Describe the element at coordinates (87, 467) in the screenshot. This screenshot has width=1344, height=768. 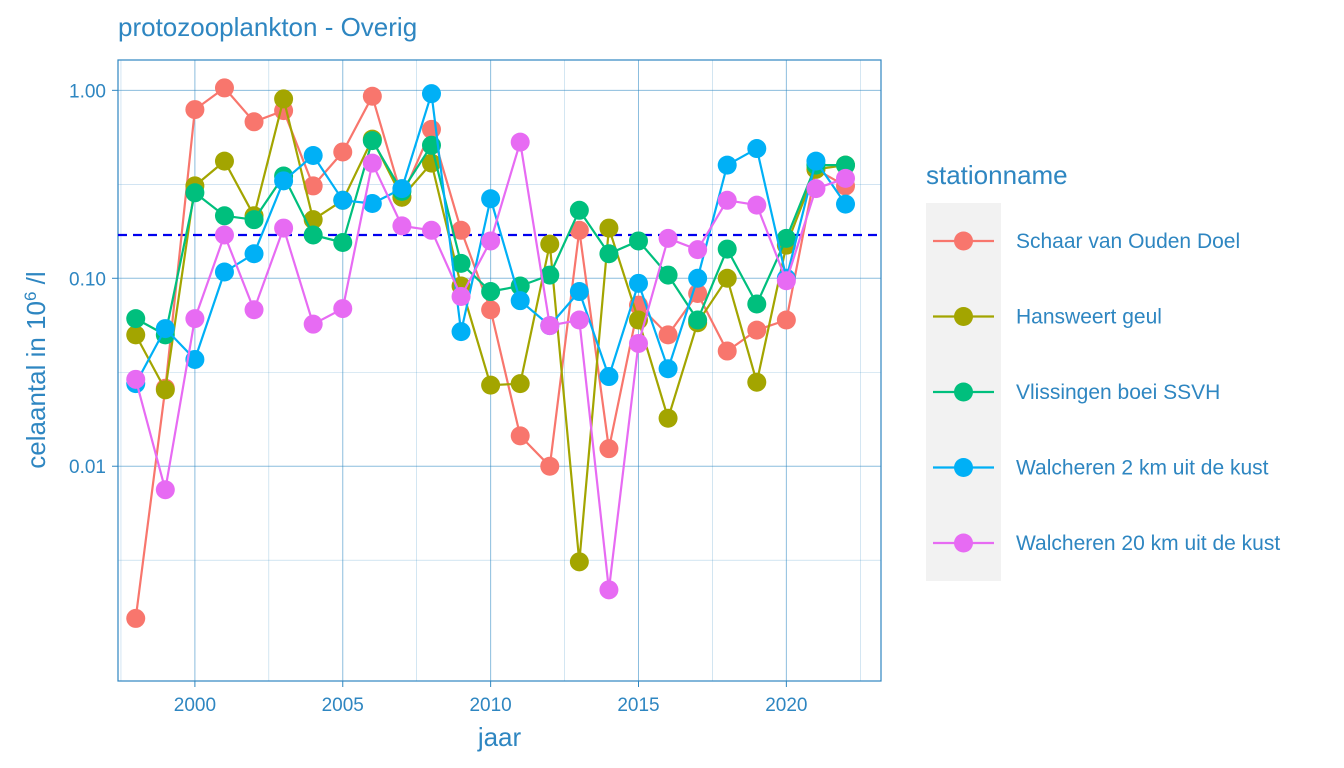
I see `y-tick-label: 0.01` at that location.